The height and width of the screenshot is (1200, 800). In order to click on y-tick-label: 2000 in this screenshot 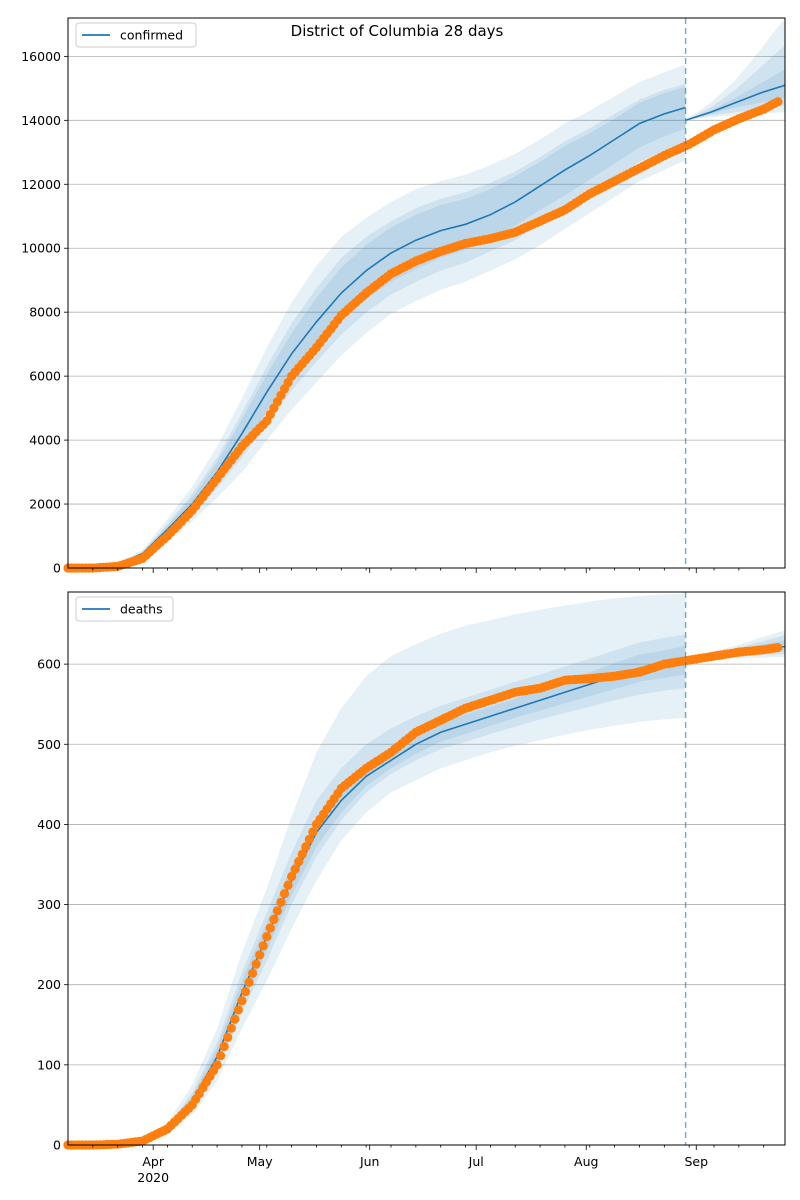, I will do `click(45, 504)`.